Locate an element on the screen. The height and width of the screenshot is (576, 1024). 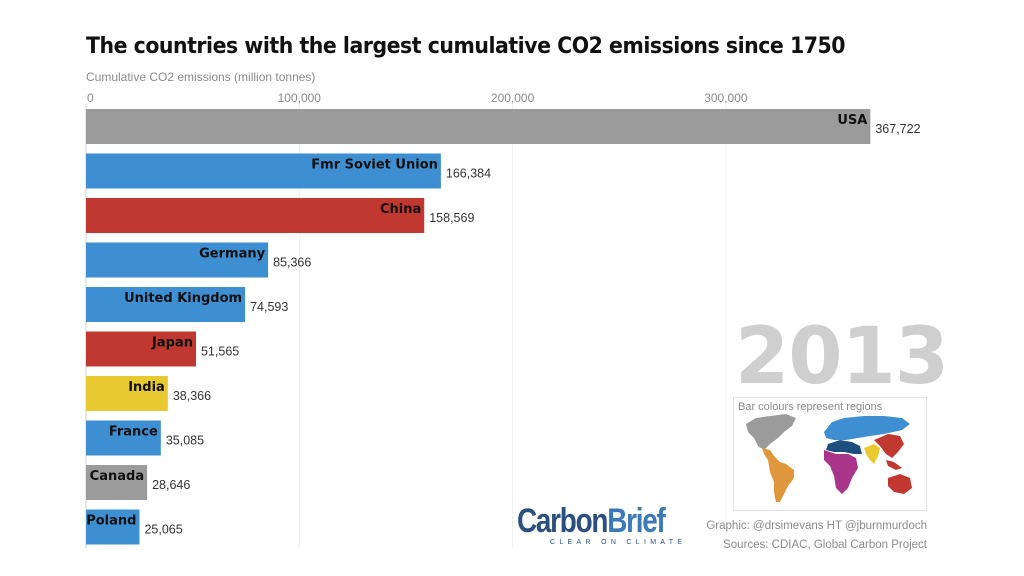
bar-label: France is located at coordinates (133, 432).